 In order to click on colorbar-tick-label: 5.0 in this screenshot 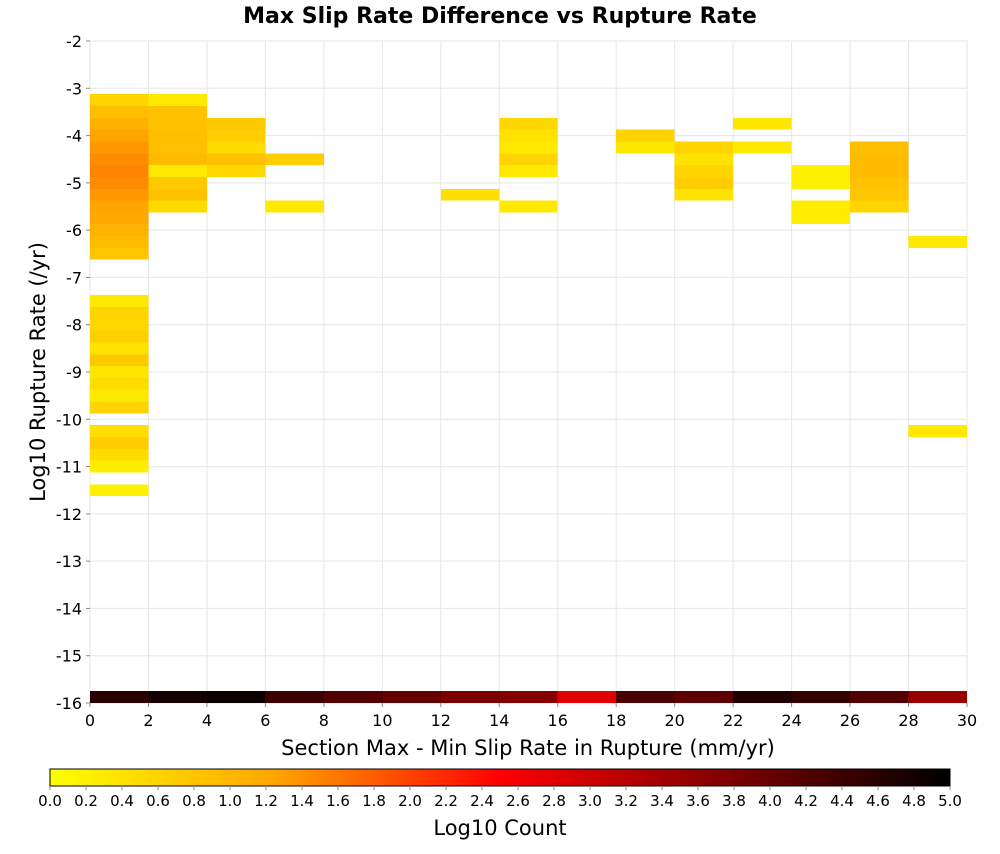, I will do `click(950, 801)`.